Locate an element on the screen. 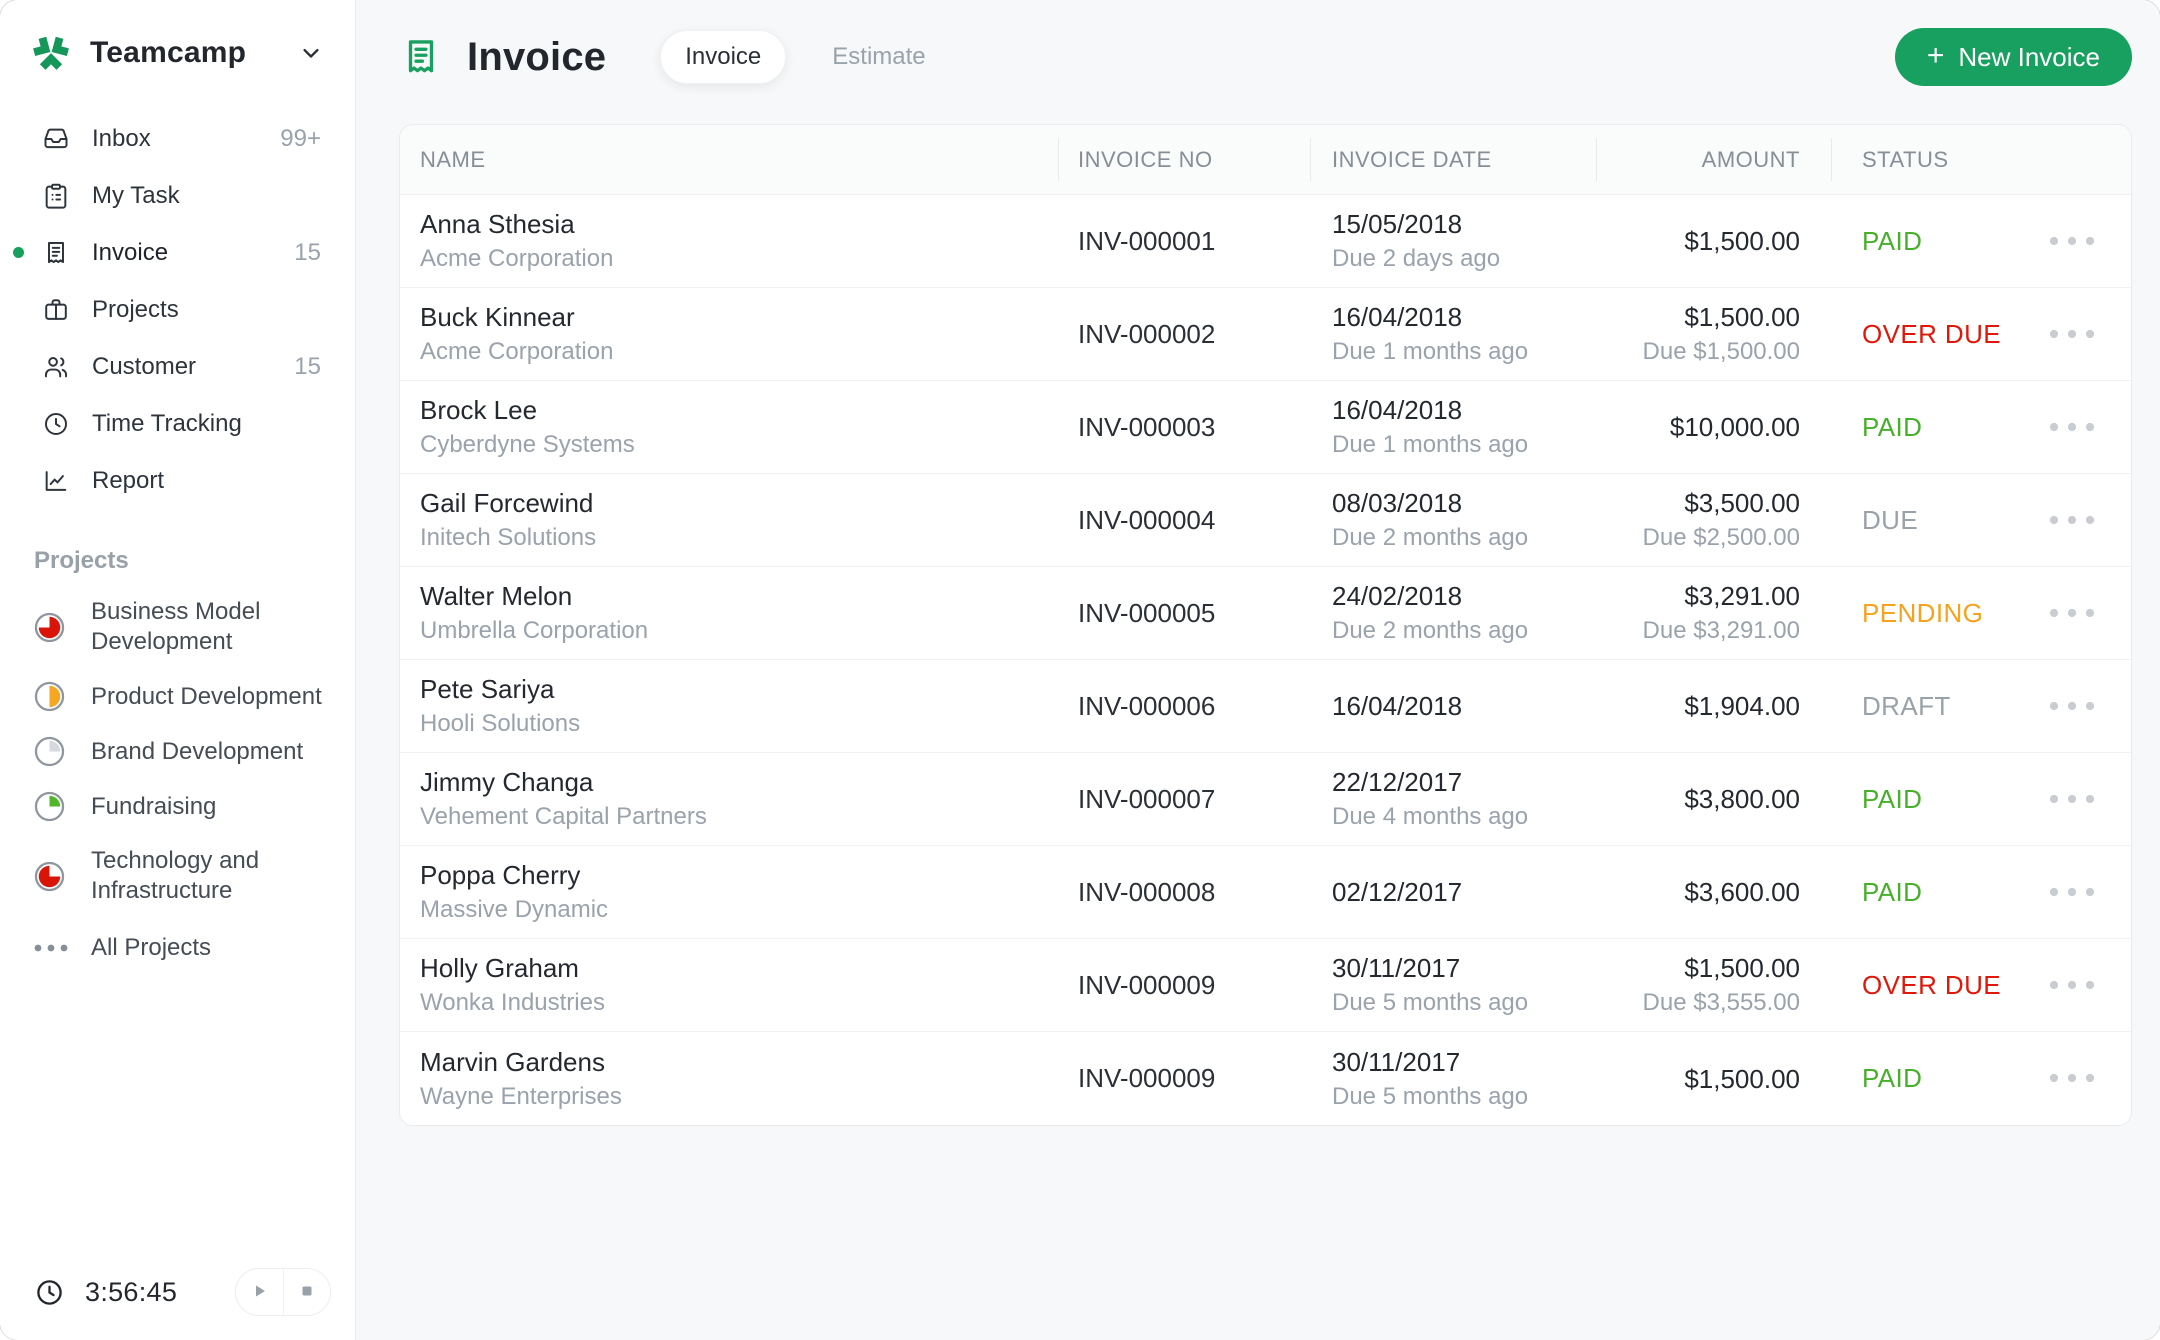 The width and height of the screenshot is (2160, 1340). due-amount: Due $2,500.00 is located at coordinates (1721, 537).